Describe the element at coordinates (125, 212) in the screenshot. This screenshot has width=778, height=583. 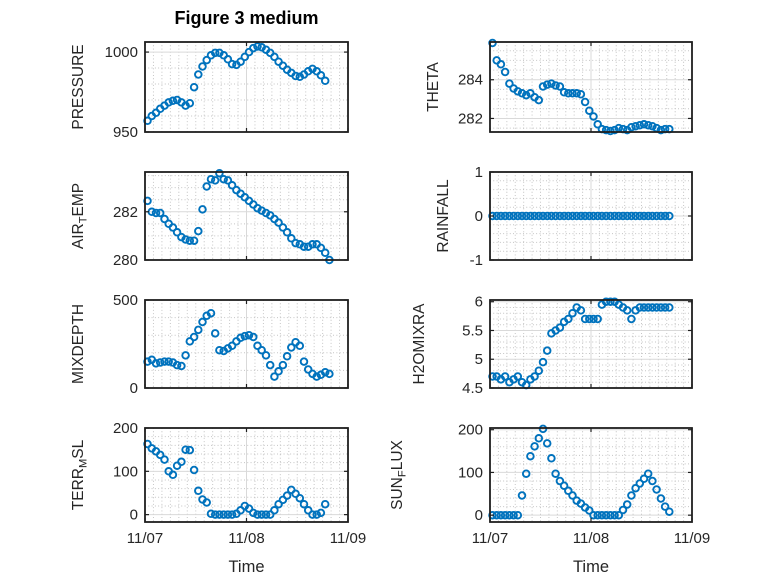
I see `y-tick-label: 282` at that location.